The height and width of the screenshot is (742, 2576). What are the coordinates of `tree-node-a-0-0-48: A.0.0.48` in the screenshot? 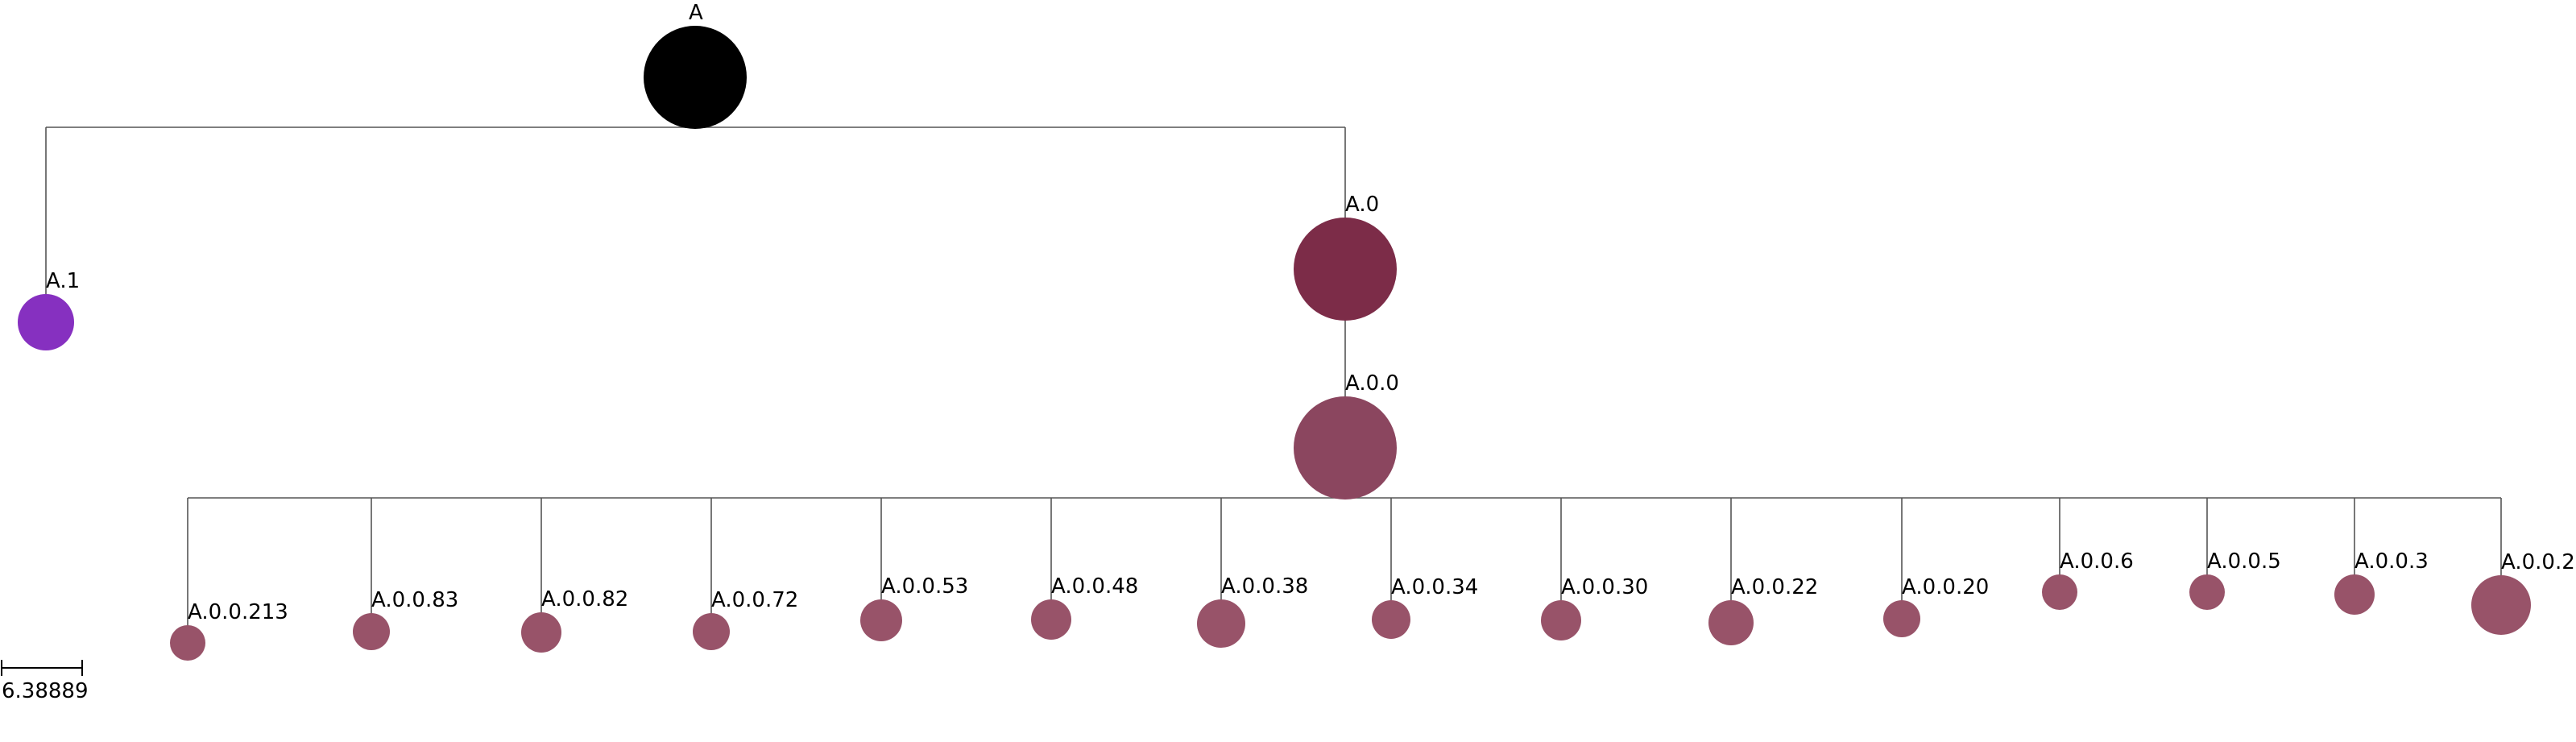 It's located at (1084, 607).